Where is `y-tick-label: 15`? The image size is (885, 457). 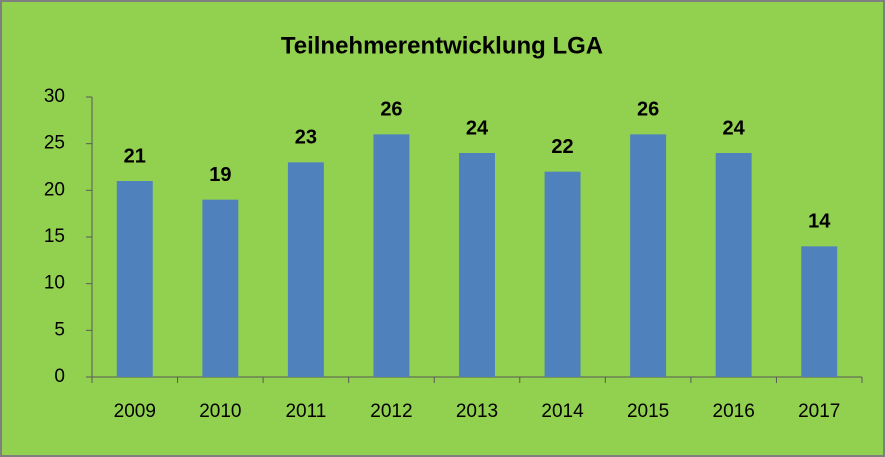
y-tick-label: 15 is located at coordinates (54, 236).